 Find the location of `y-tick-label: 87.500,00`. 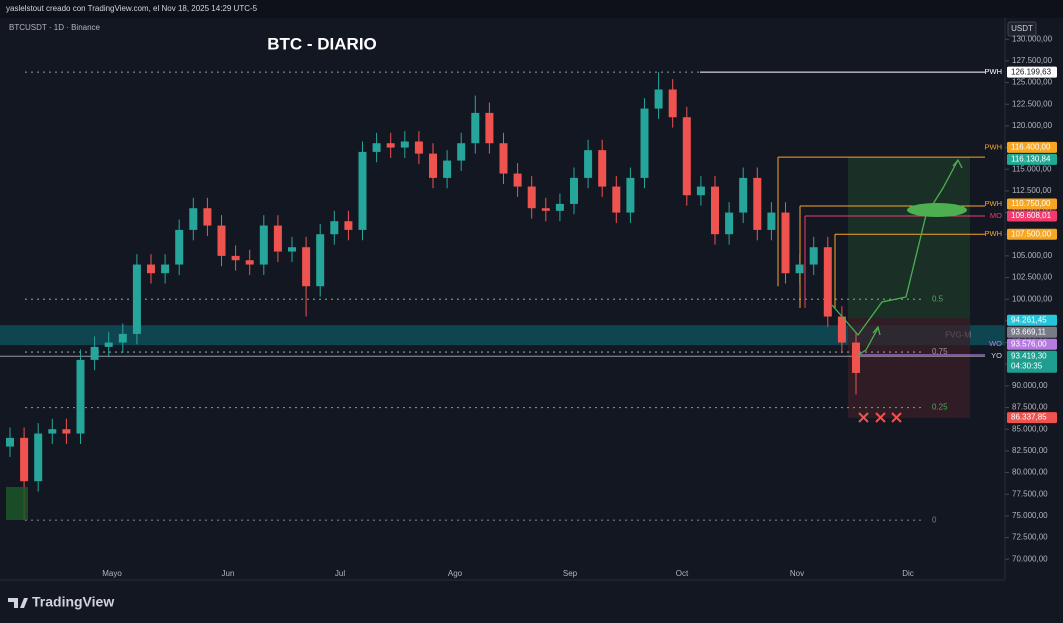

y-tick-label: 87.500,00 is located at coordinates (1030, 407).